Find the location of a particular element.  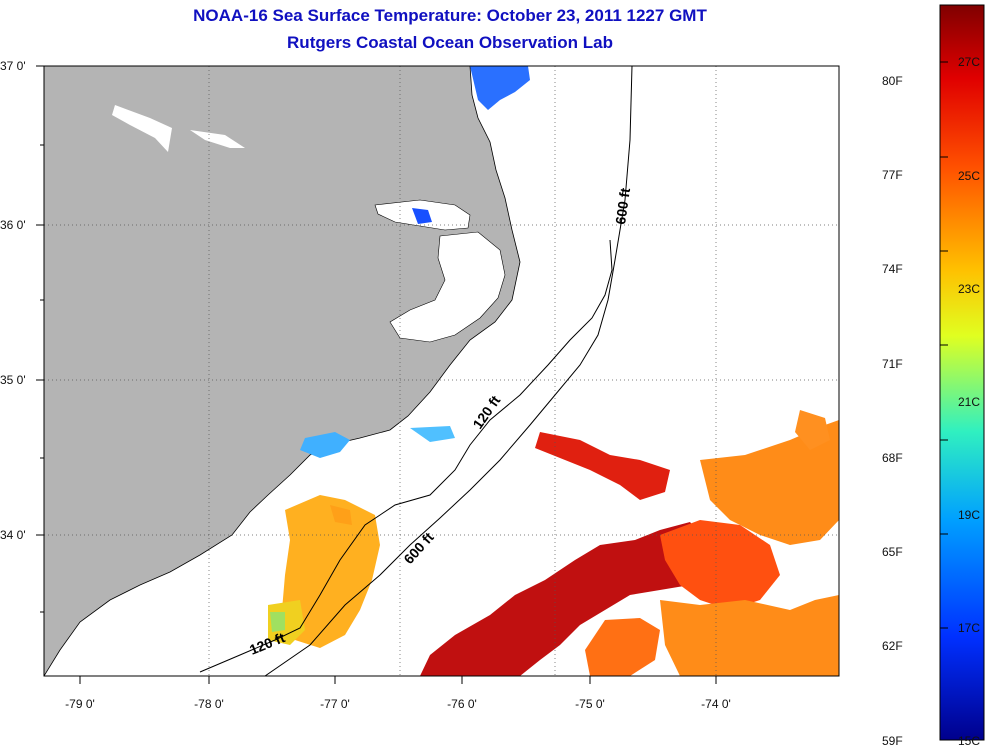

x-tick-label: -78 0' is located at coordinates (209, 704).